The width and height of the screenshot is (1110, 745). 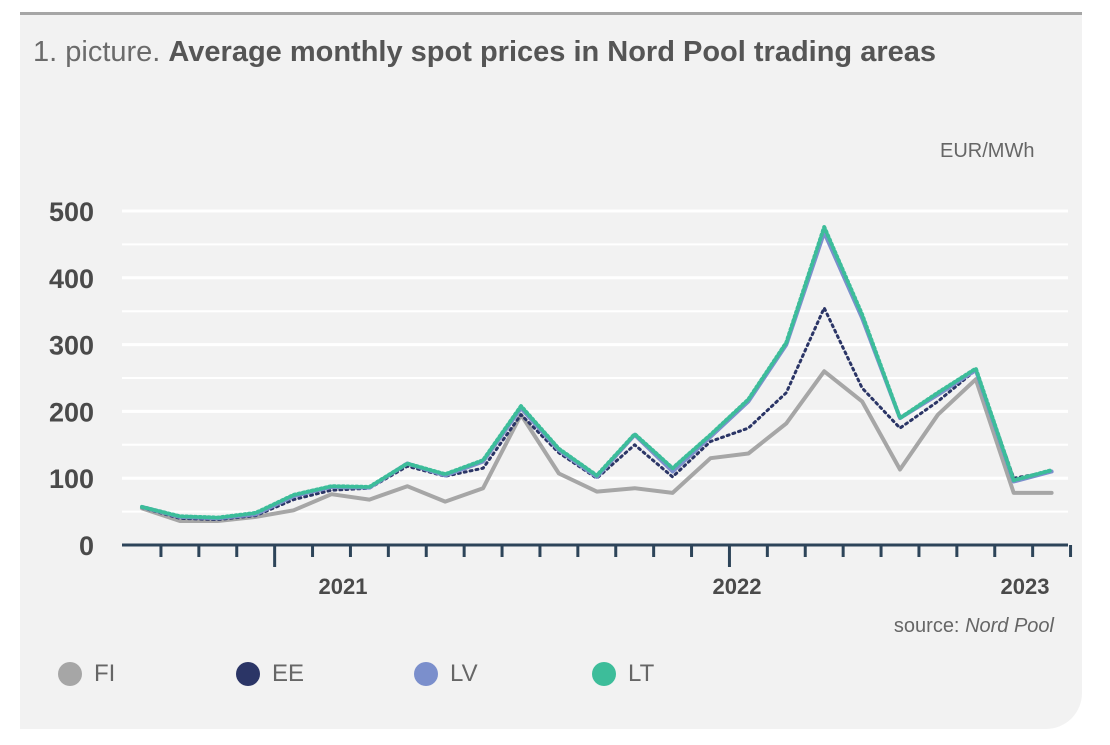 What do you see at coordinates (426, 674) in the screenshot?
I see `legend-swatch-lv` at bounding box center [426, 674].